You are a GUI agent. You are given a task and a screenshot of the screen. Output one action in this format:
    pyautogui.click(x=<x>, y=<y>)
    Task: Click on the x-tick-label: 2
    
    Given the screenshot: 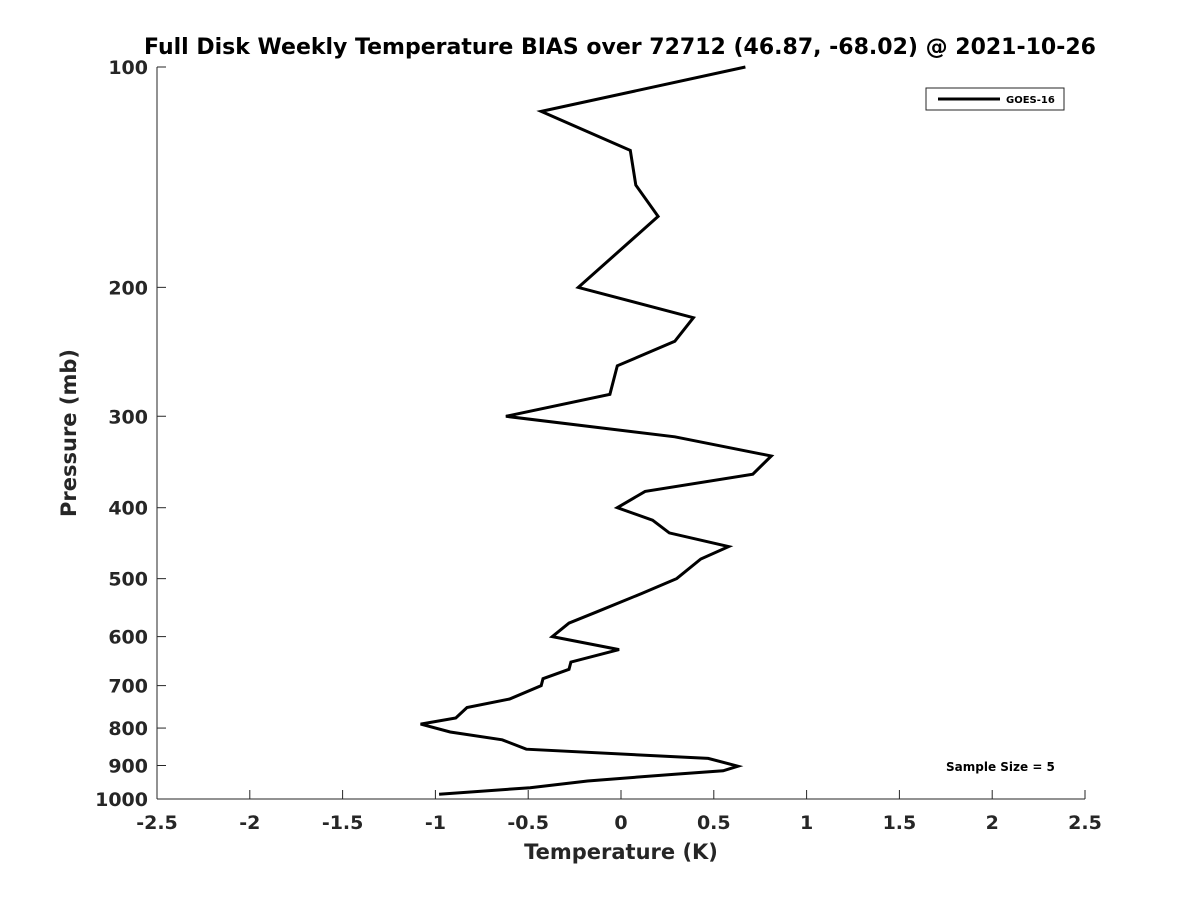 What is the action you would take?
    pyautogui.click(x=992, y=823)
    